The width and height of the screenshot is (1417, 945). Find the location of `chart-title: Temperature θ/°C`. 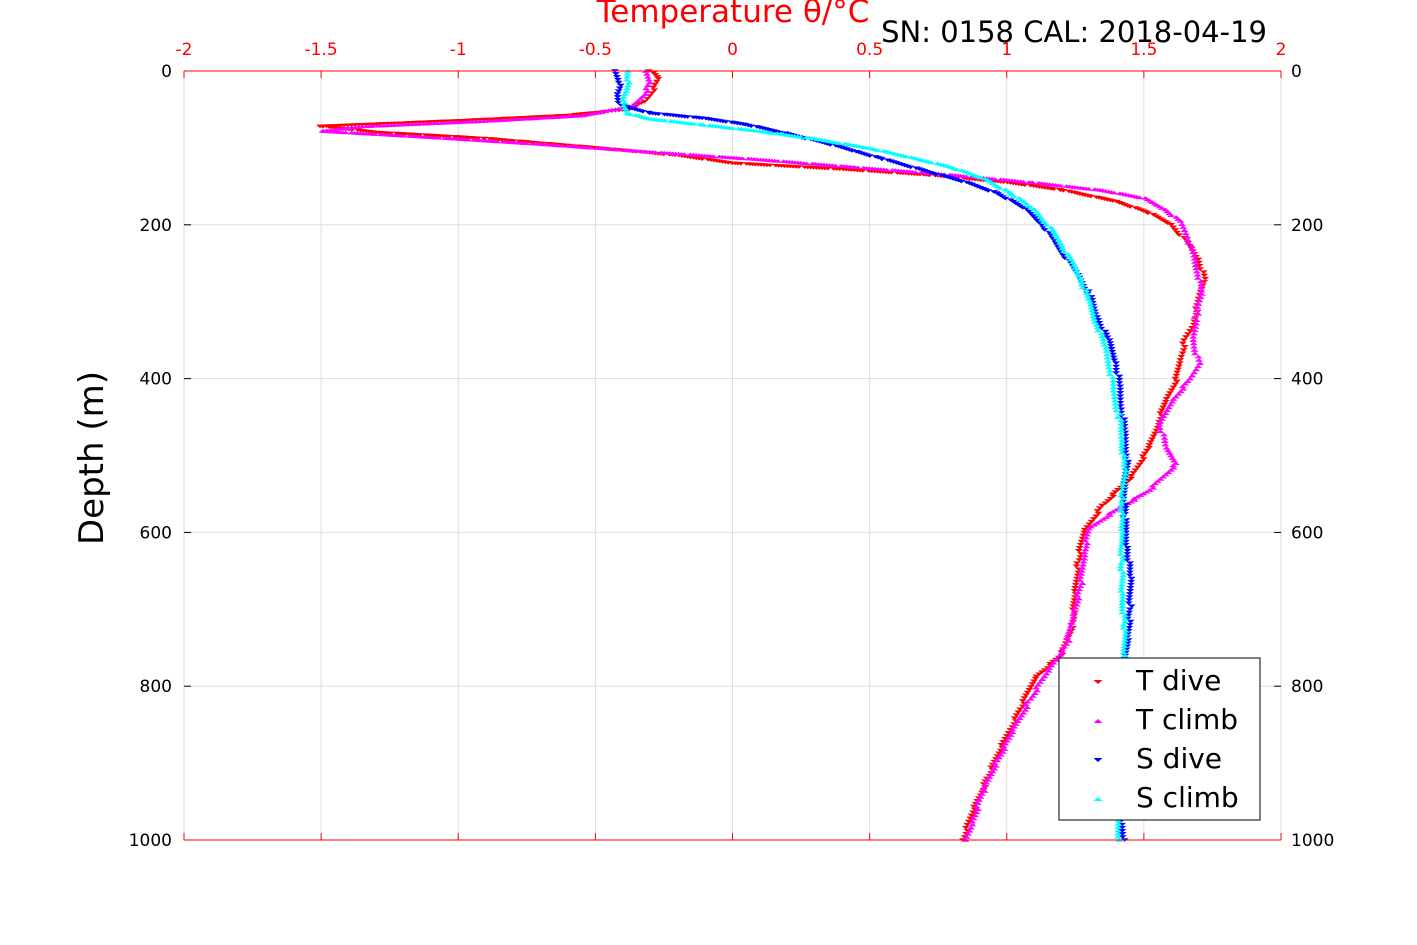

chart-title: Temperature θ/°C is located at coordinates (733, 15).